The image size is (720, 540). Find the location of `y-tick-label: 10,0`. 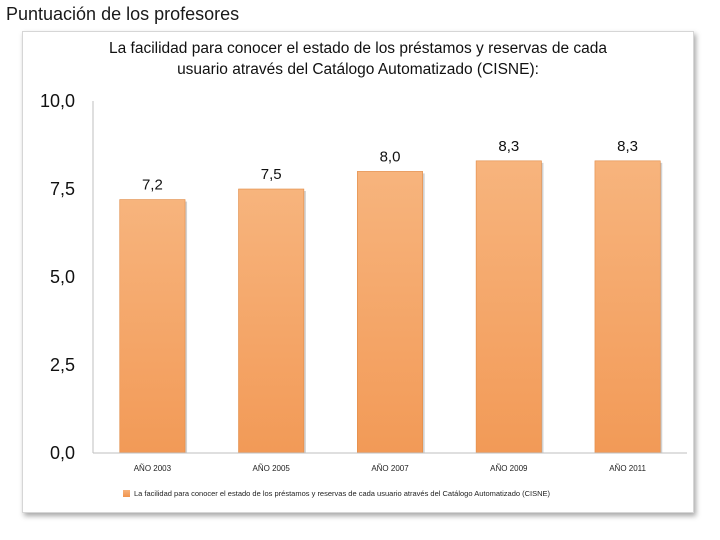

y-tick-label: 10,0 is located at coordinates (57, 101).